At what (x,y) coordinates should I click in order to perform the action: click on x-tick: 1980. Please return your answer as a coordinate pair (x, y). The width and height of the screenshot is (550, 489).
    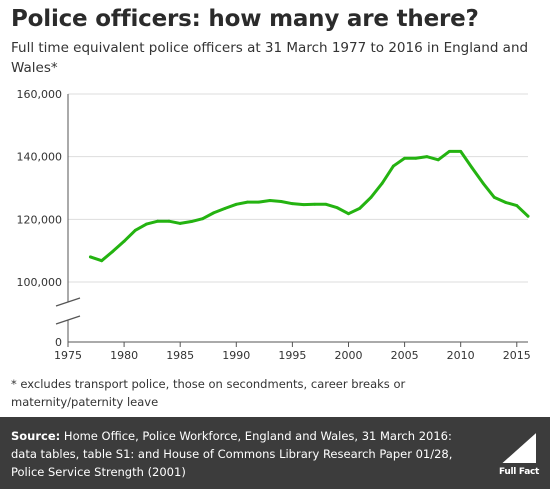
    Looking at the image, I should click on (124, 352).